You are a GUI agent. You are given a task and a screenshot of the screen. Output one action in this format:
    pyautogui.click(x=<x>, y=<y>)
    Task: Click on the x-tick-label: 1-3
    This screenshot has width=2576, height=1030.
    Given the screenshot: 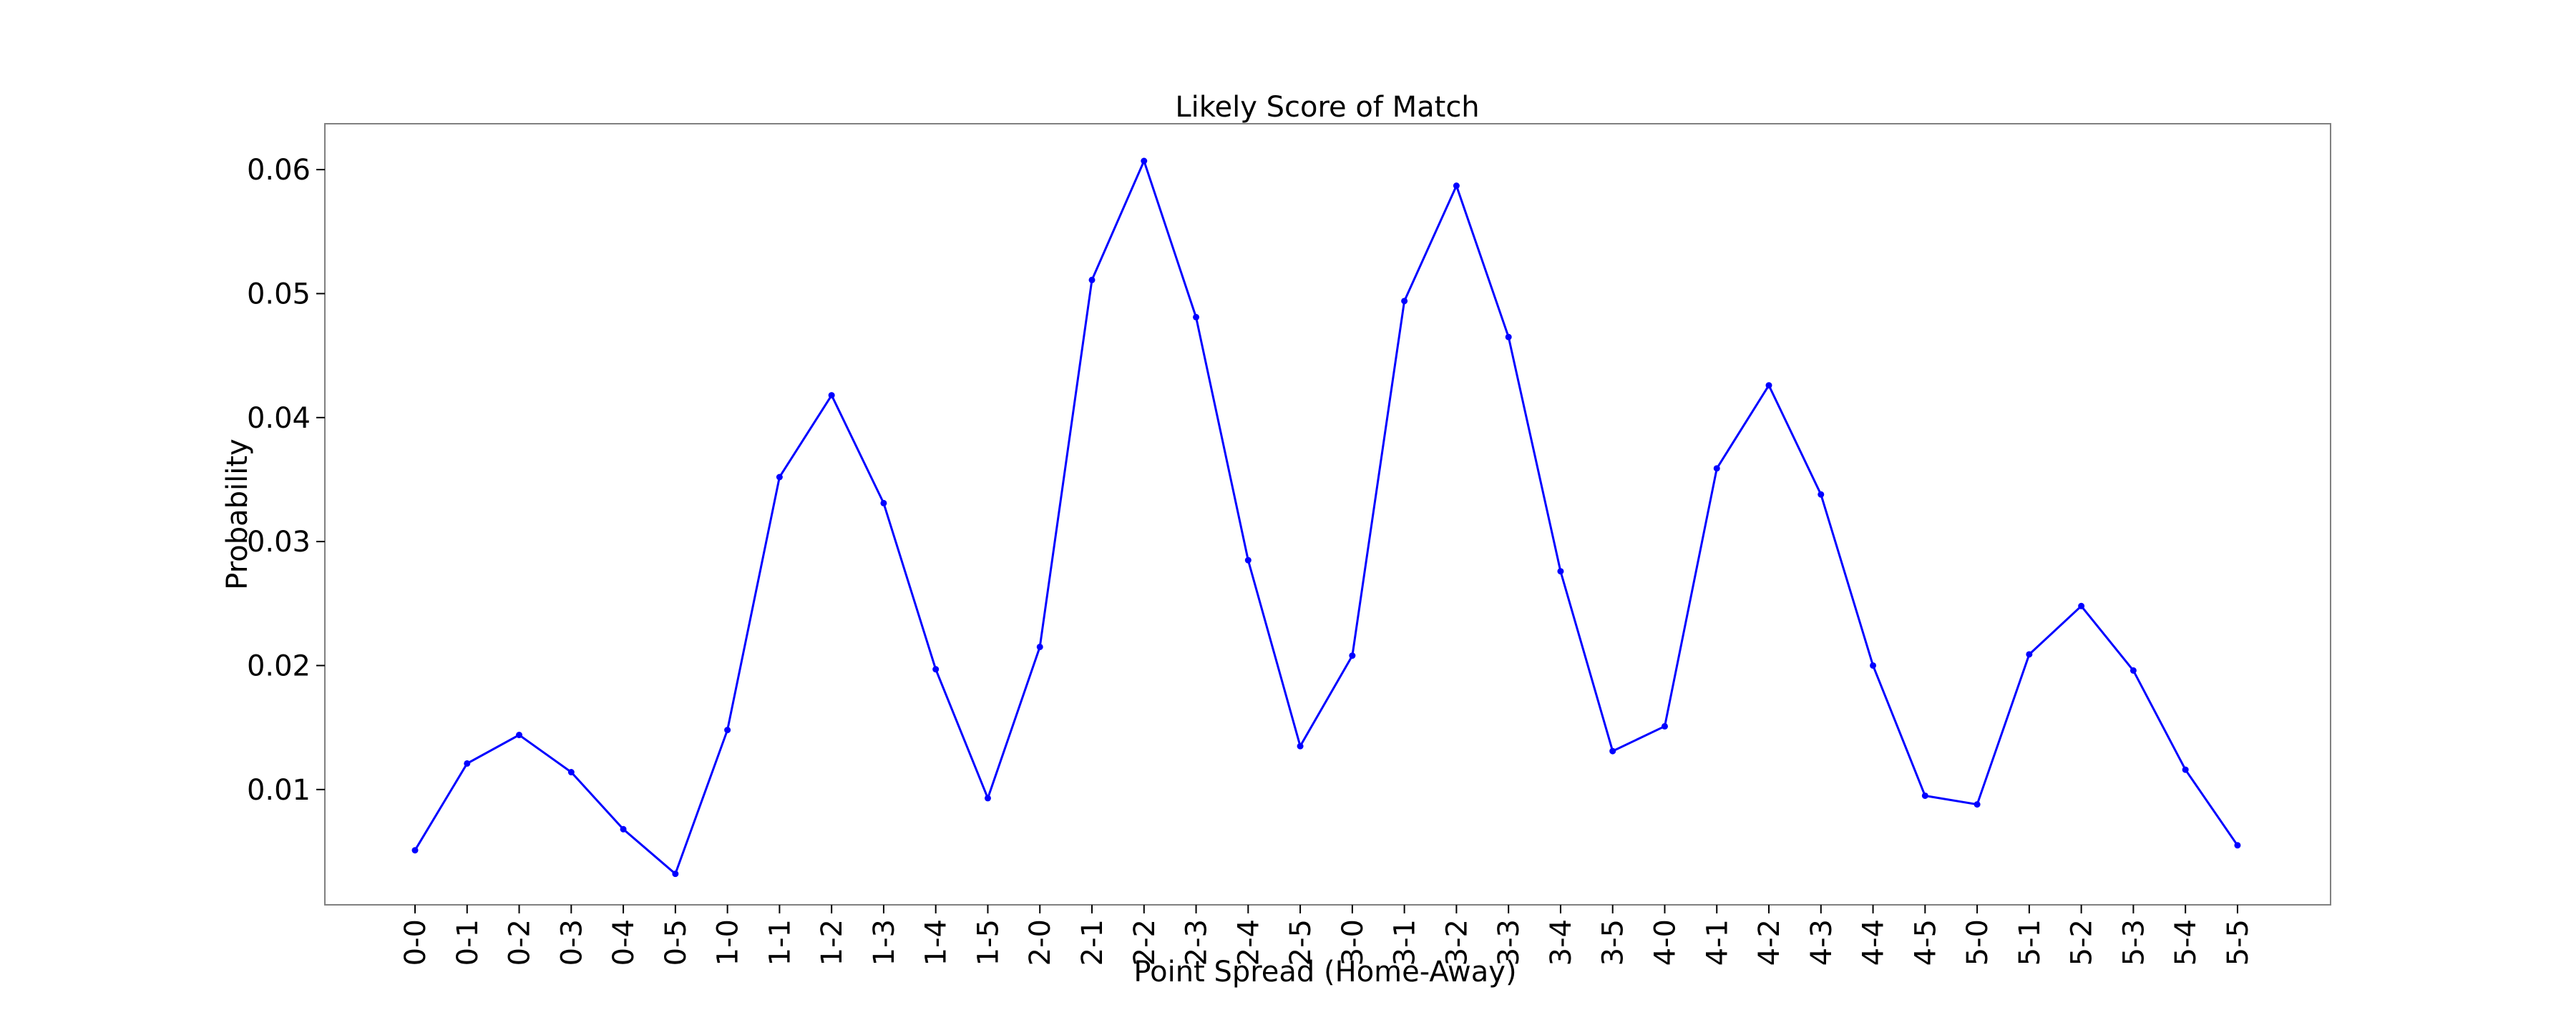 What is the action you would take?
    pyautogui.click(x=884, y=942)
    